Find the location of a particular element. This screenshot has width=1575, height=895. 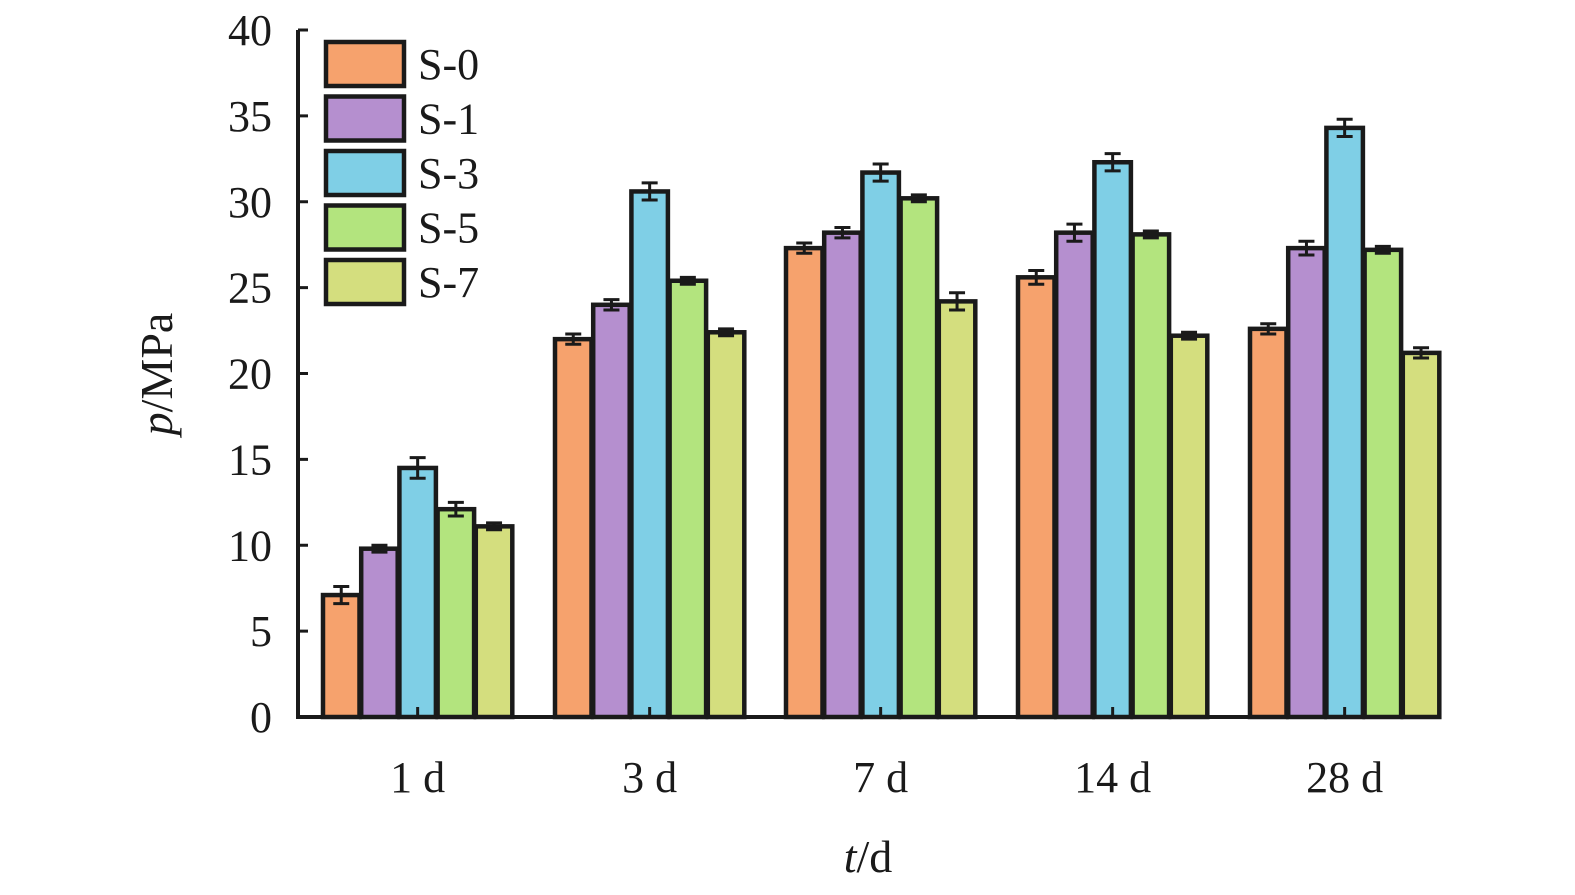

y-tick-label-10: 10 is located at coordinates (250, 545).